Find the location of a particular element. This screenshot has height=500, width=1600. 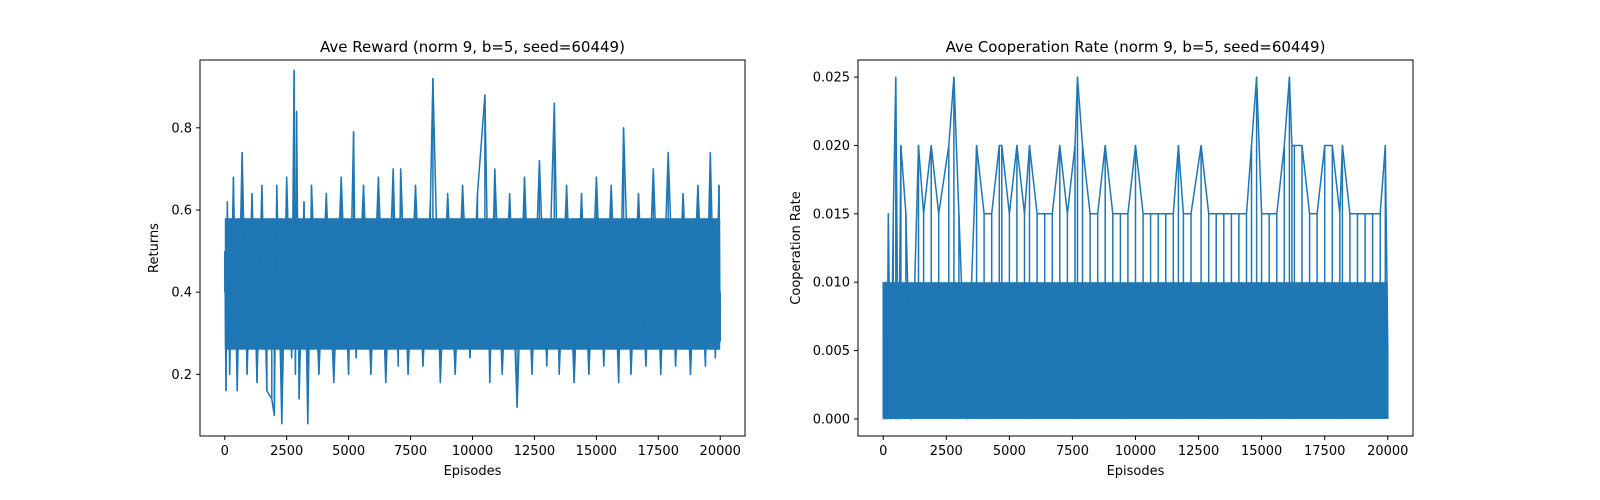

cooperation-x-tick-label: 20000 is located at coordinates (1387, 451).